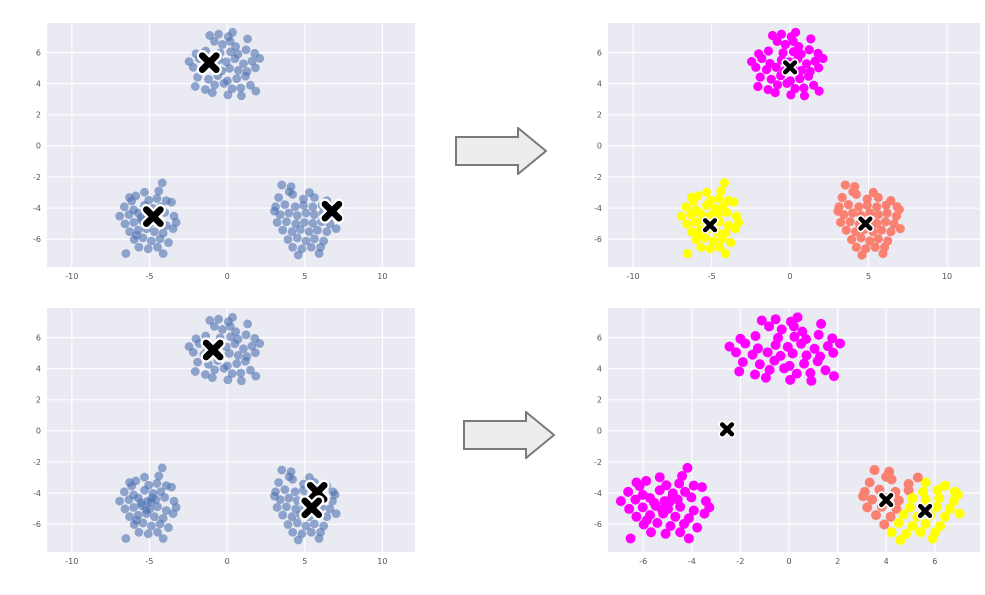 This screenshot has height=595, width=985. I want to click on x-tick-label: 0, so click(227, 276).